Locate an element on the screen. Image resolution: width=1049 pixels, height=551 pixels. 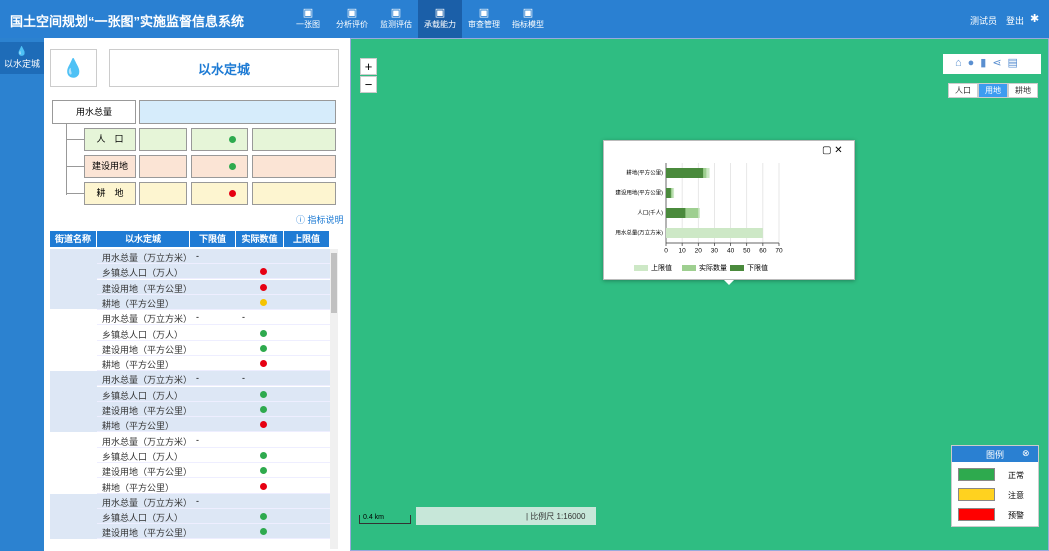
nav-item: ▣ 分析评价 is located at coordinates (352, 19).